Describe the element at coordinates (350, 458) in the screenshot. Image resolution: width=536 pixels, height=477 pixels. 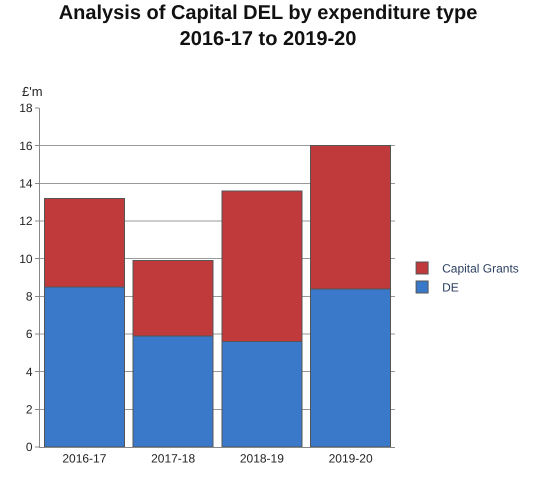
I see `x-tick-label: 2019-20` at that location.